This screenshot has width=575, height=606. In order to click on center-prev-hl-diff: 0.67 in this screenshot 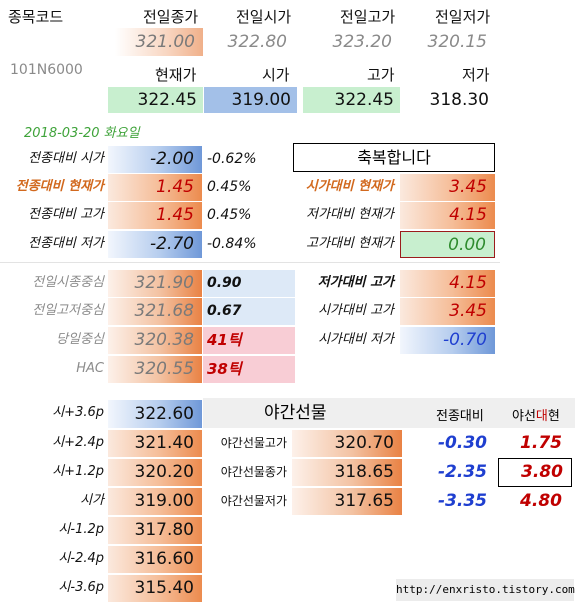, I will do `click(249, 311)`.